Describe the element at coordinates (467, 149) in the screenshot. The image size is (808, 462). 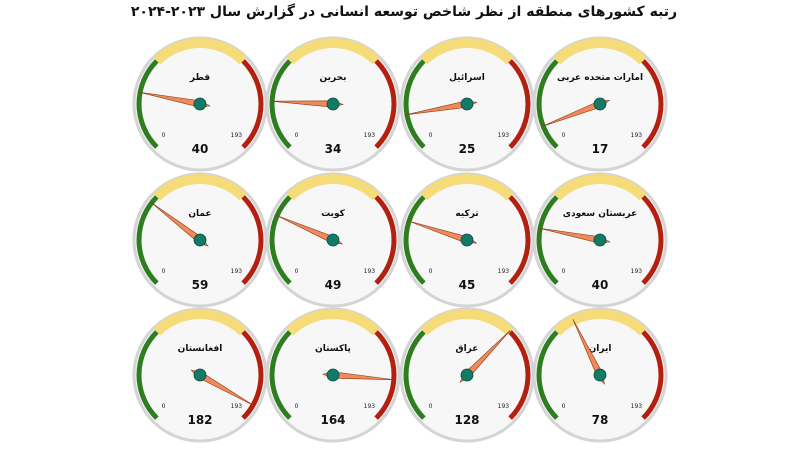
I see `gauge-value-label: 25` at that location.